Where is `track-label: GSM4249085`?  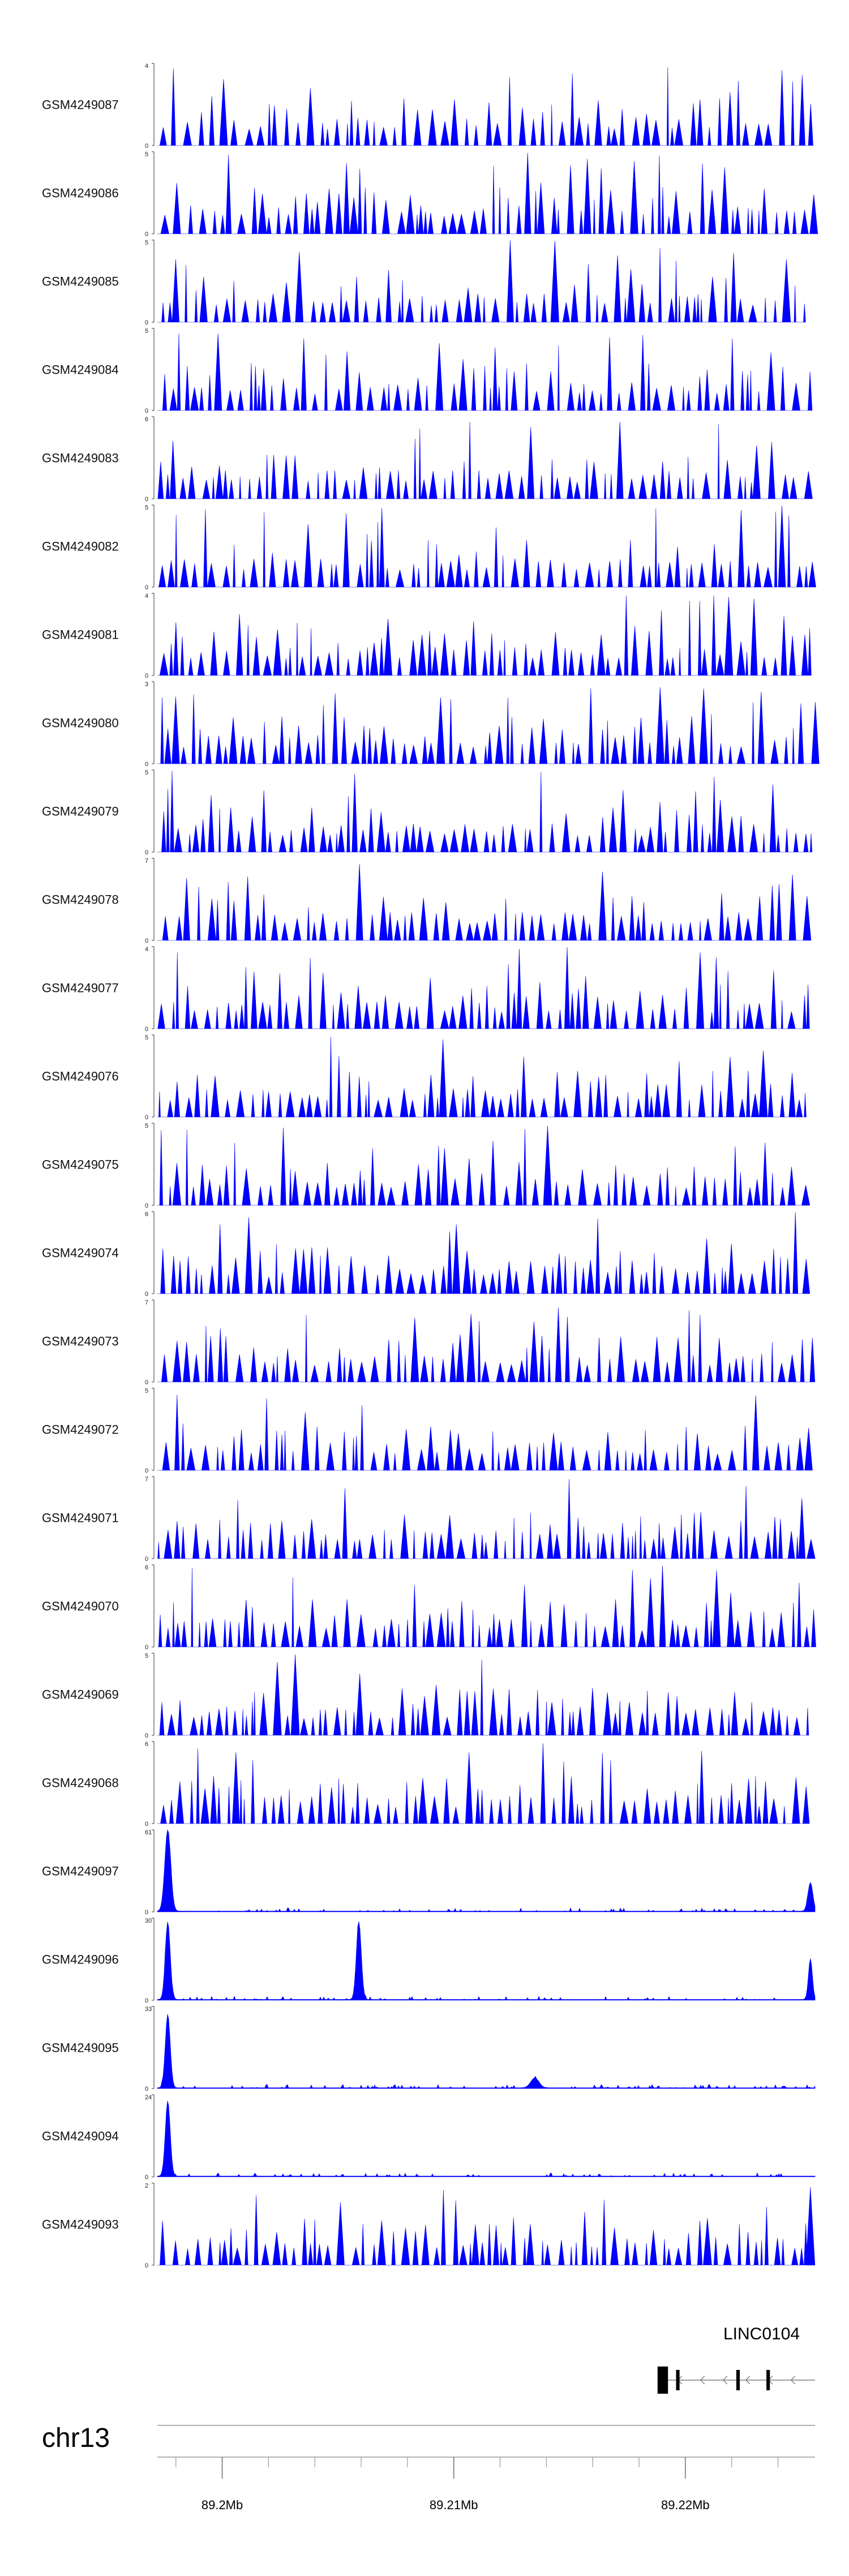
track-label: GSM4249085 is located at coordinates (80, 282).